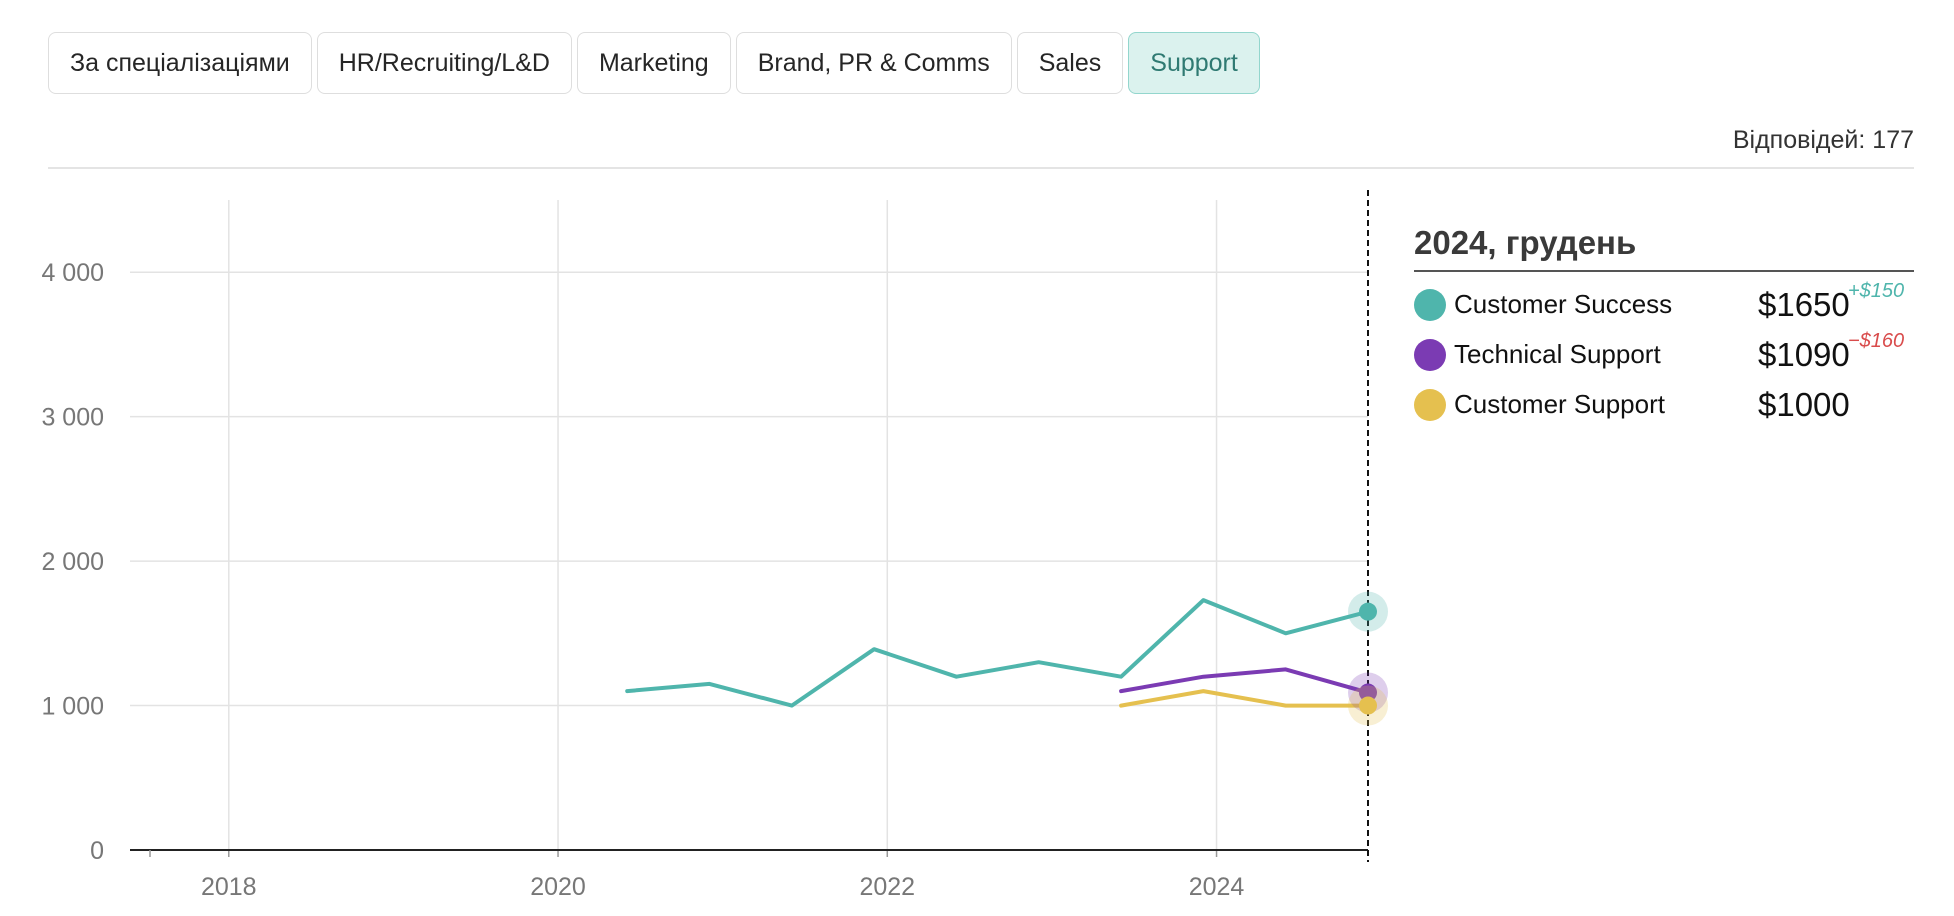 The width and height of the screenshot is (1954, 916). Describe the element at coordinates (180, 63) in the screenshot. I see `tab-by-specialization: За спеціалізаціями` at that location.